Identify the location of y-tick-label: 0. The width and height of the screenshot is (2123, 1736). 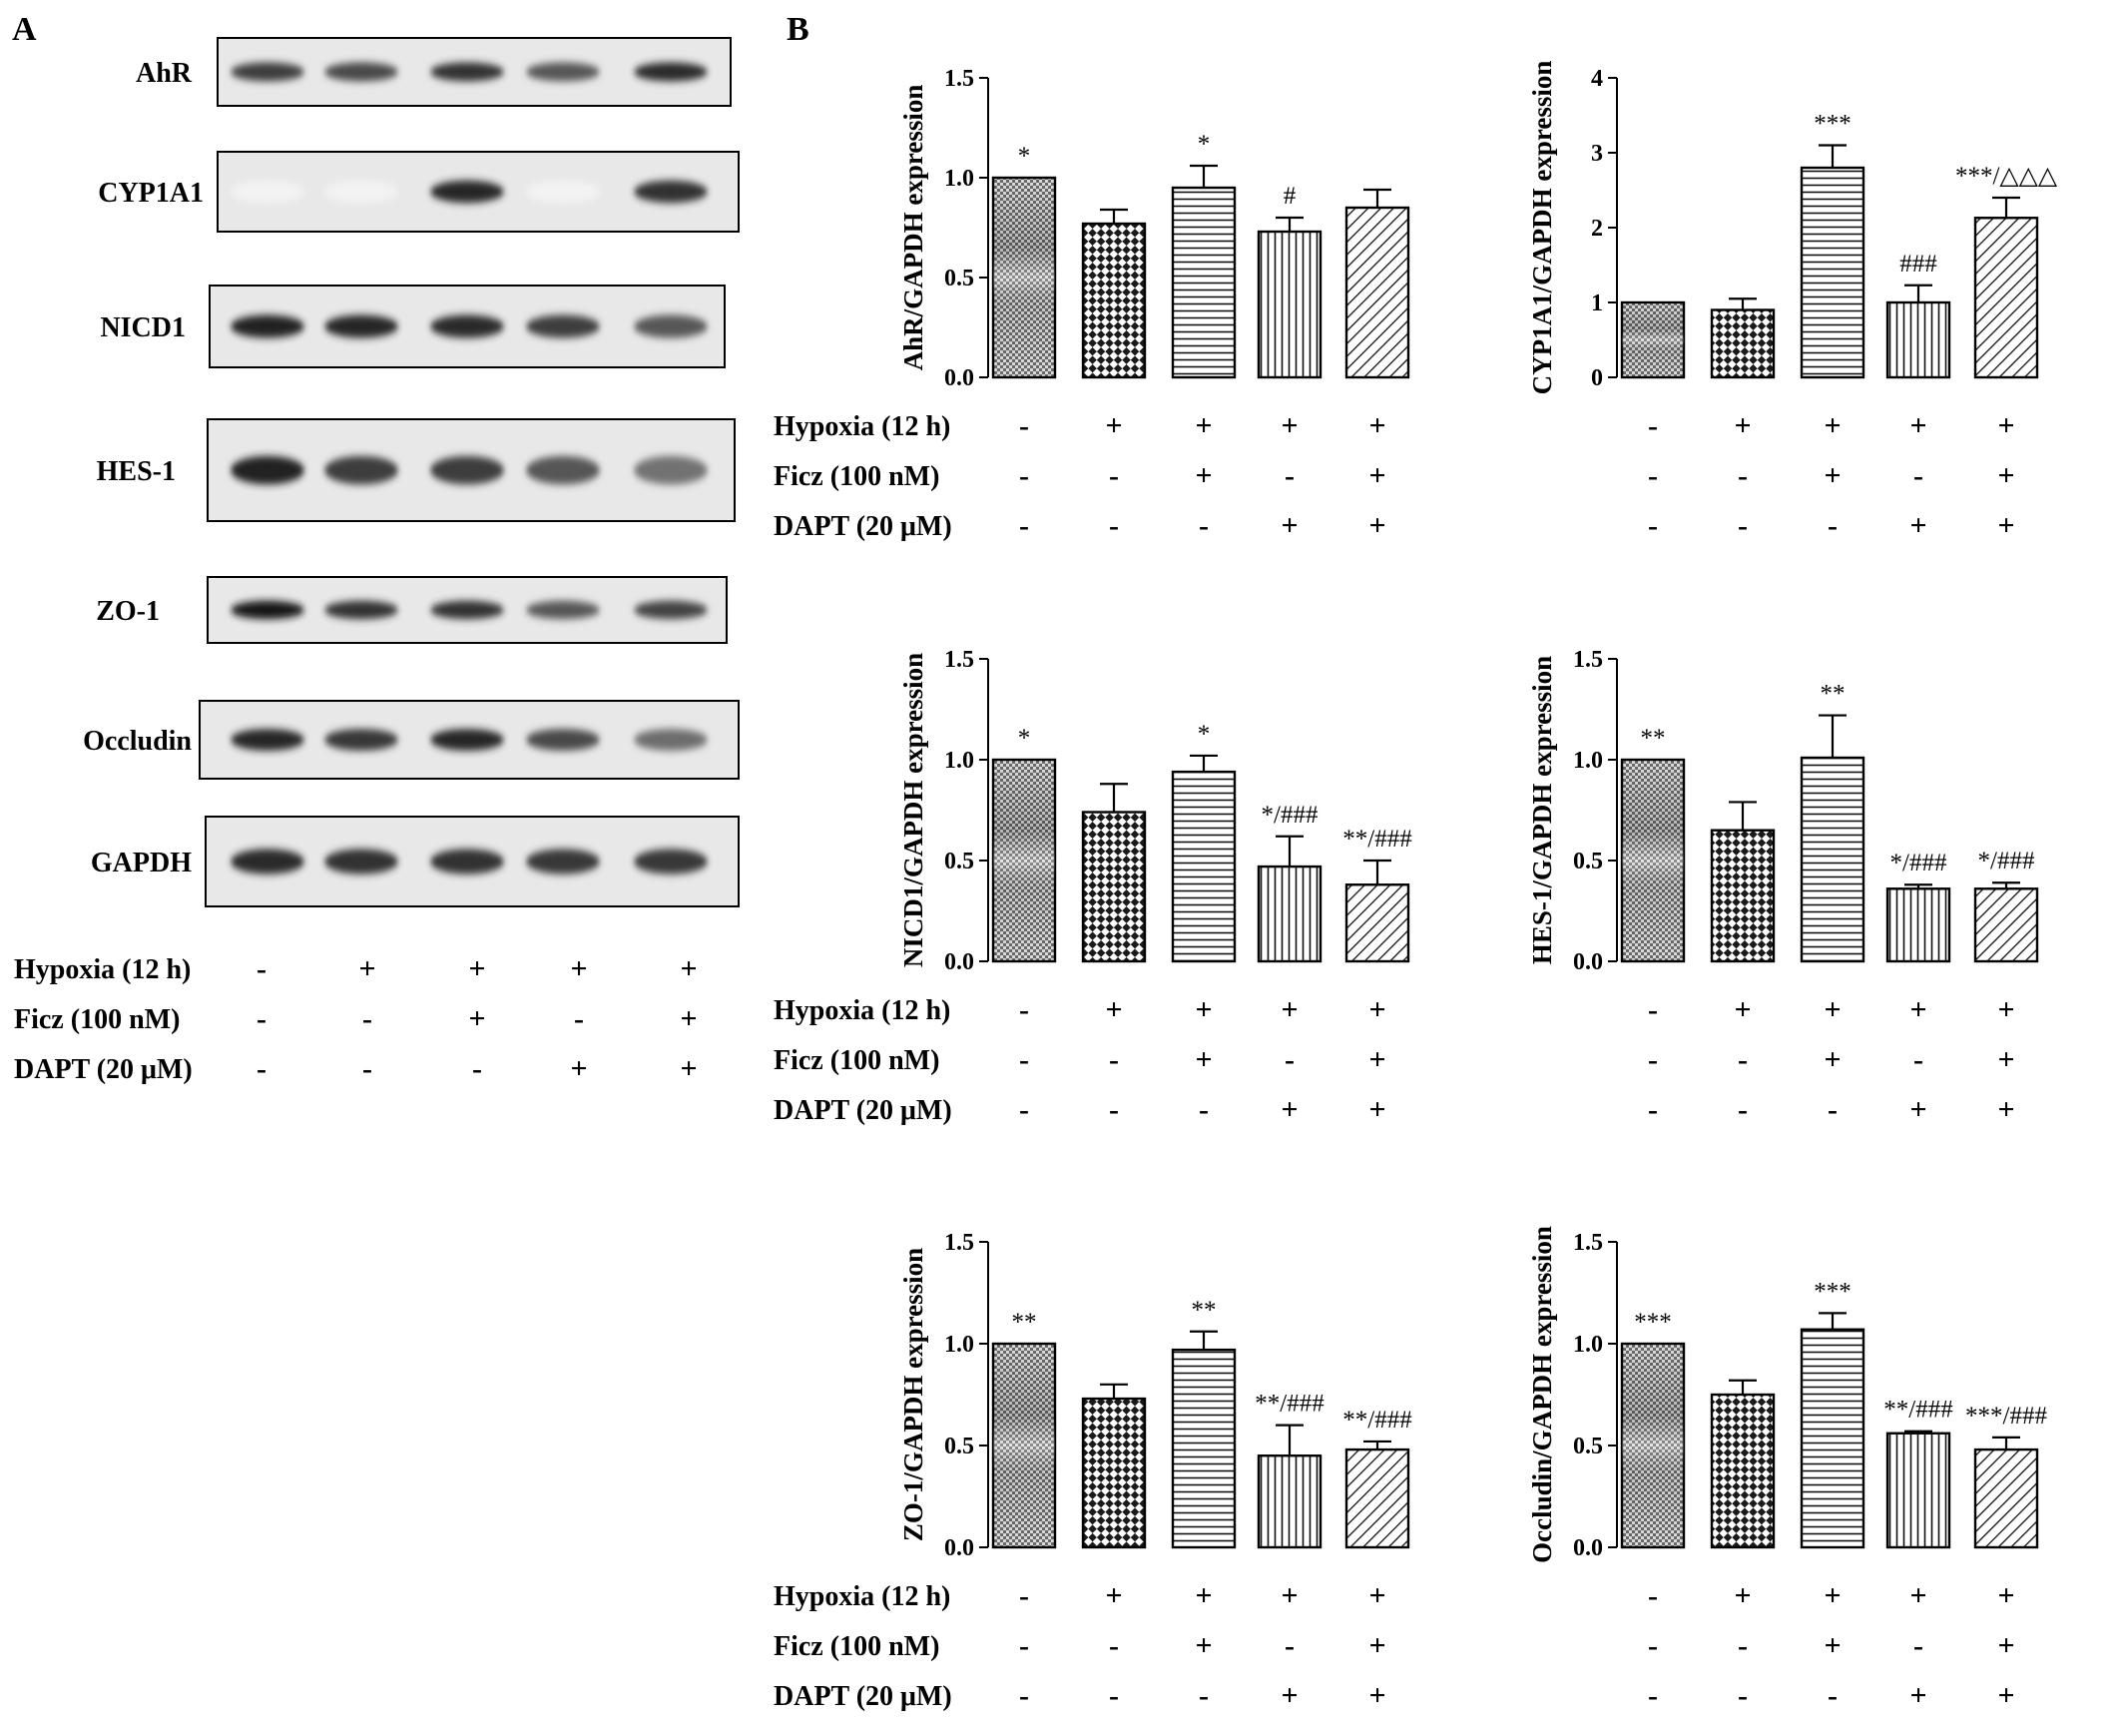
(1597, 378).